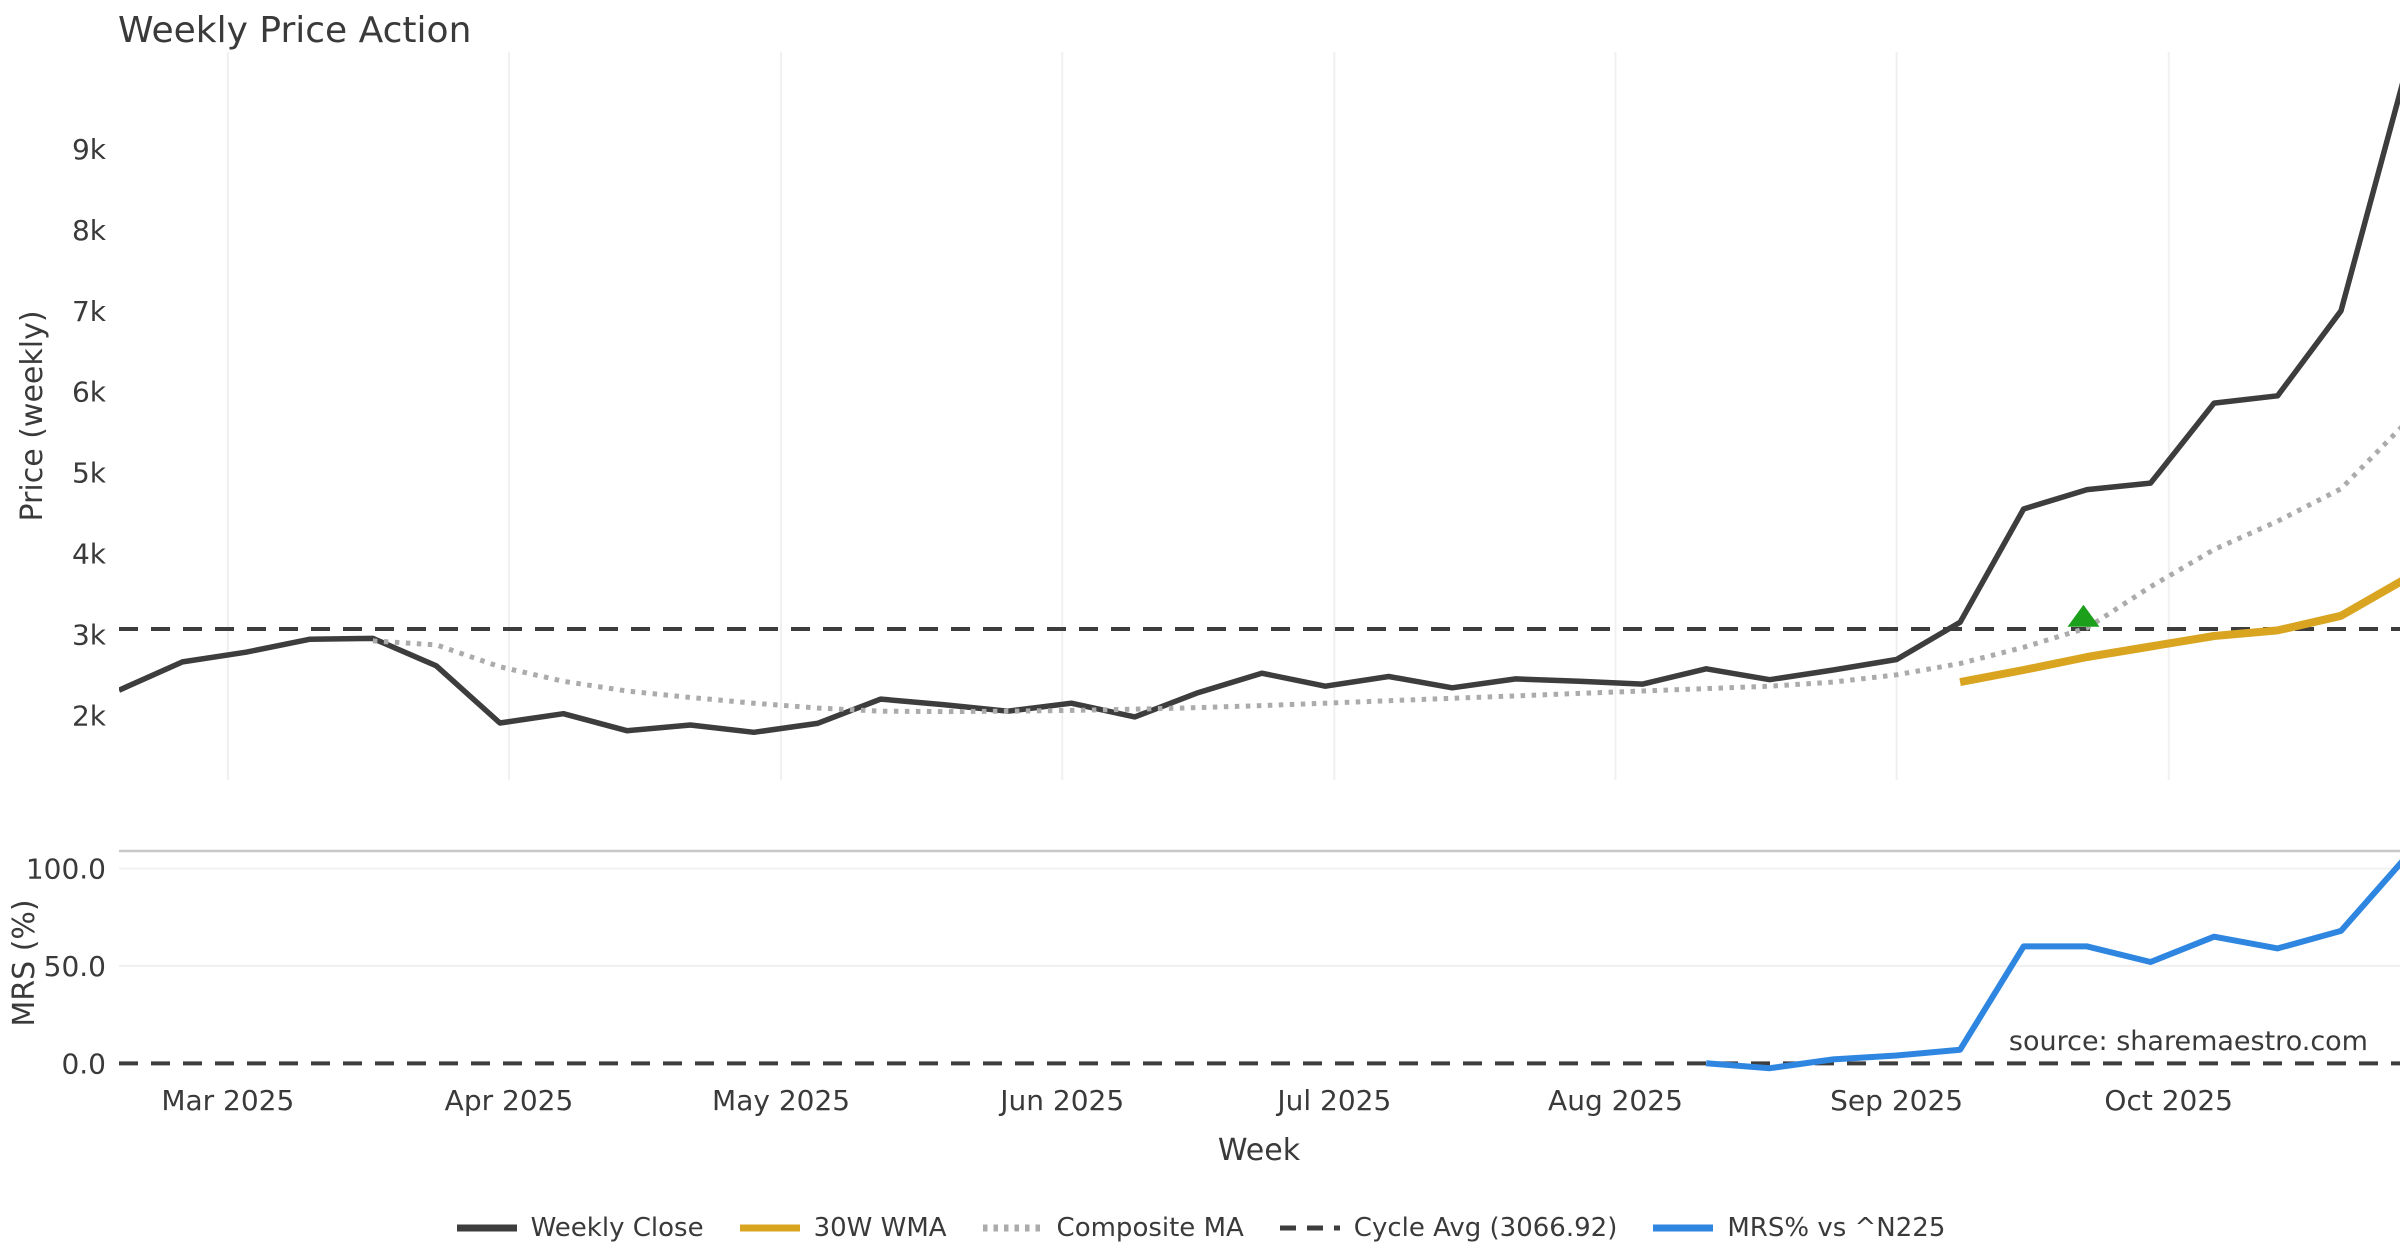 Image resolution: width=2400 pixels, height=1260 pixels. What do you see at coordinates (617, 1228) in the screenshot?
I see `legend-label: Weekly Close` at bounding box center [617, 1228].